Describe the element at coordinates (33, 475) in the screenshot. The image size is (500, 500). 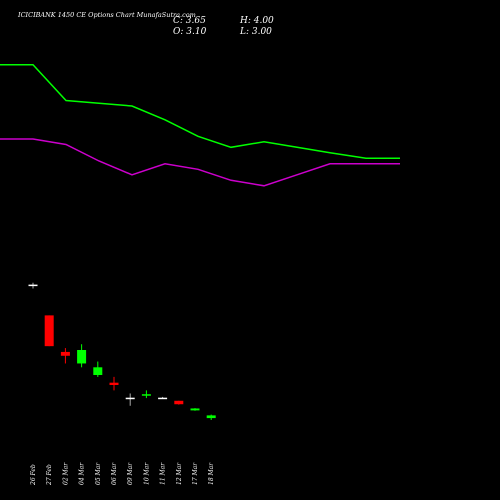
I see `x-tick-label: 26 Feb` at that location.